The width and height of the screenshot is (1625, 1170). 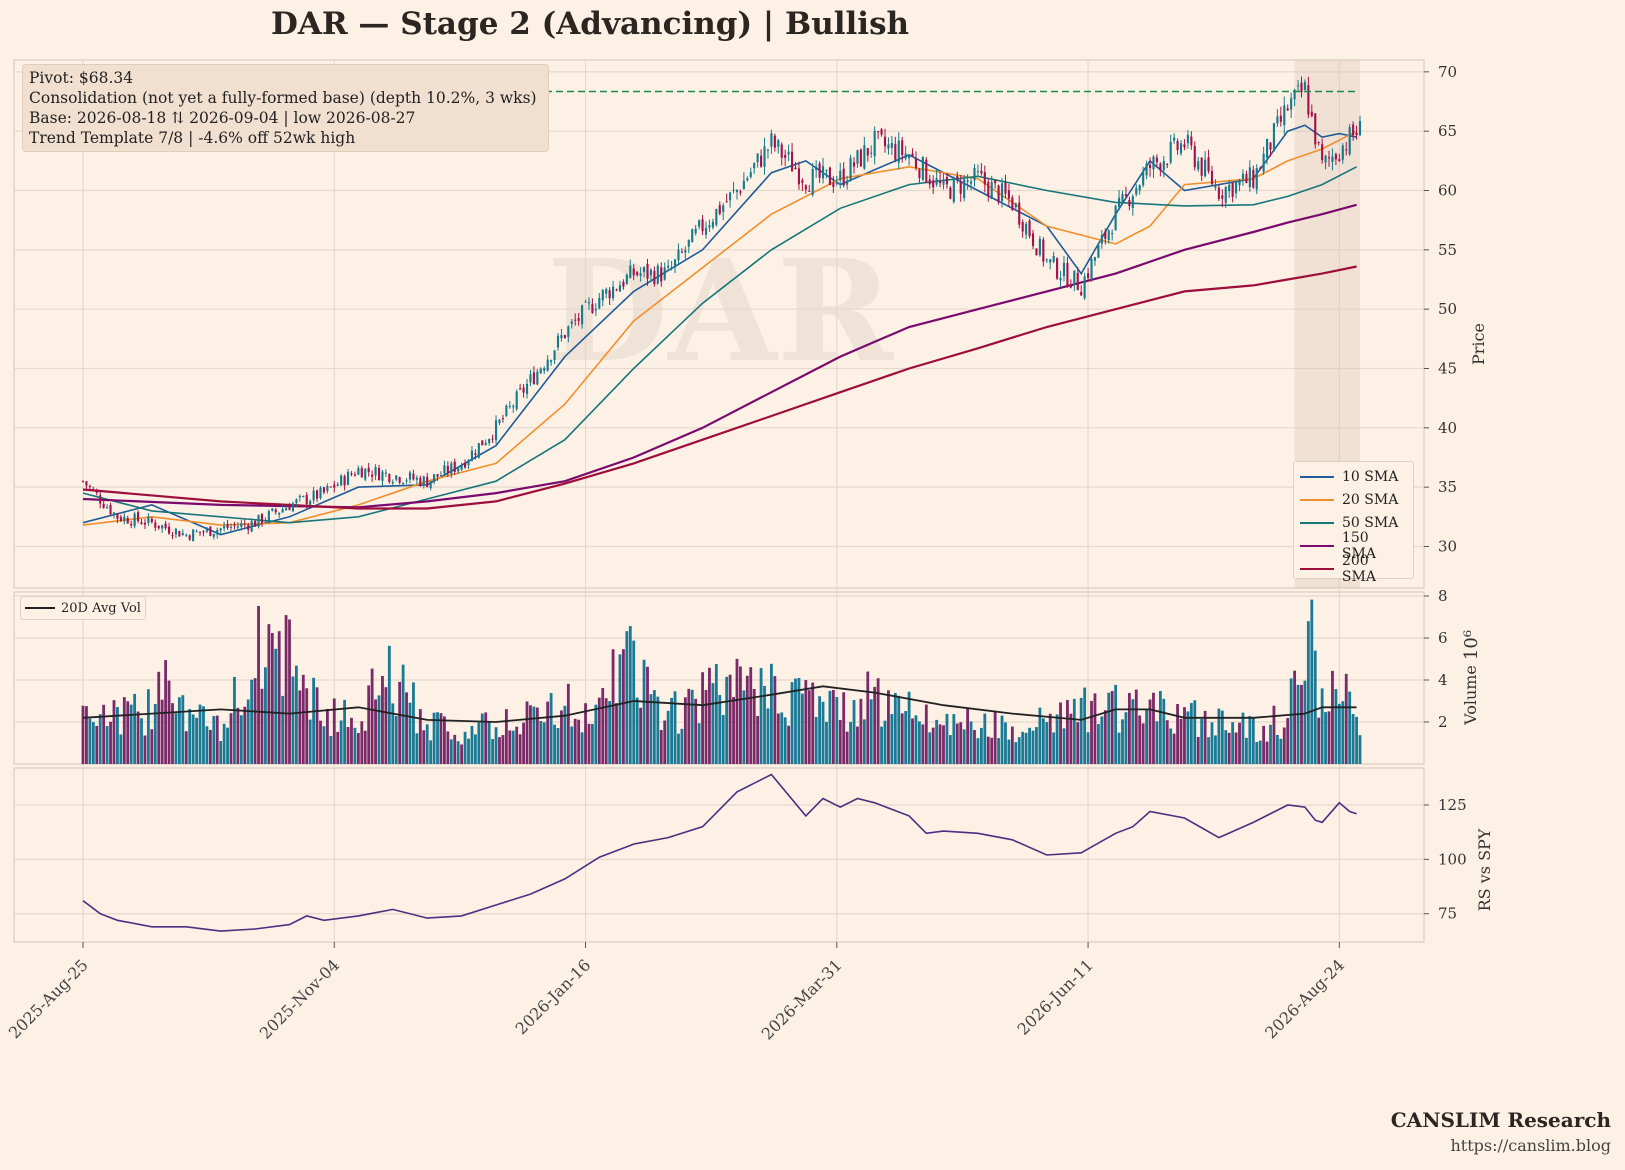 I want to click on price-axis-label: Price, so click(x=1478, y=344).